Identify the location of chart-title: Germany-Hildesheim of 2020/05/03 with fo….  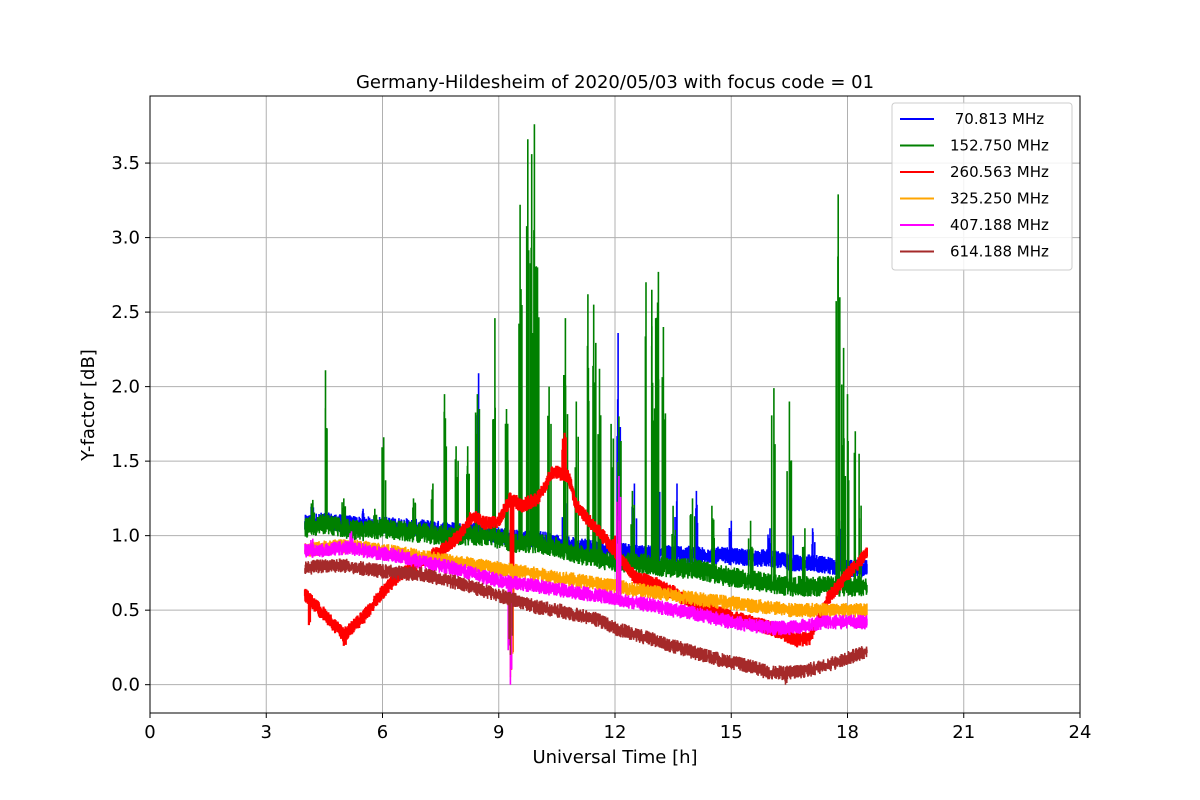
(615, 82).